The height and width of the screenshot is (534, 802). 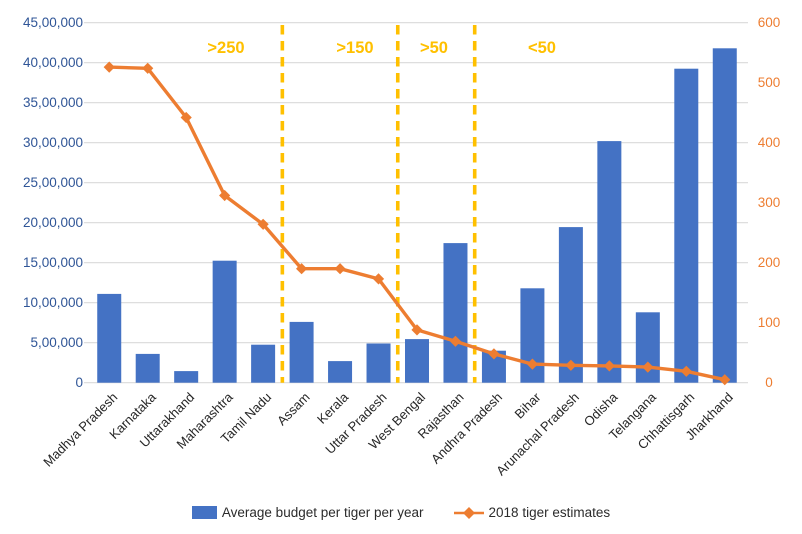 I want to click on right-axis-tick-label: 200, so click(x=769, y=262).